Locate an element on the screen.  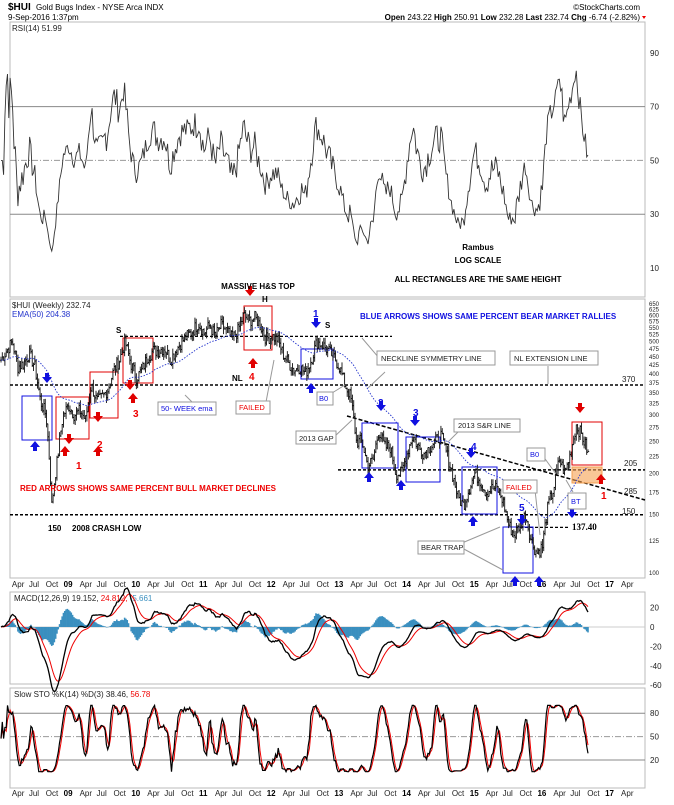
level-205: 205 is located at coordinates (631, 463).